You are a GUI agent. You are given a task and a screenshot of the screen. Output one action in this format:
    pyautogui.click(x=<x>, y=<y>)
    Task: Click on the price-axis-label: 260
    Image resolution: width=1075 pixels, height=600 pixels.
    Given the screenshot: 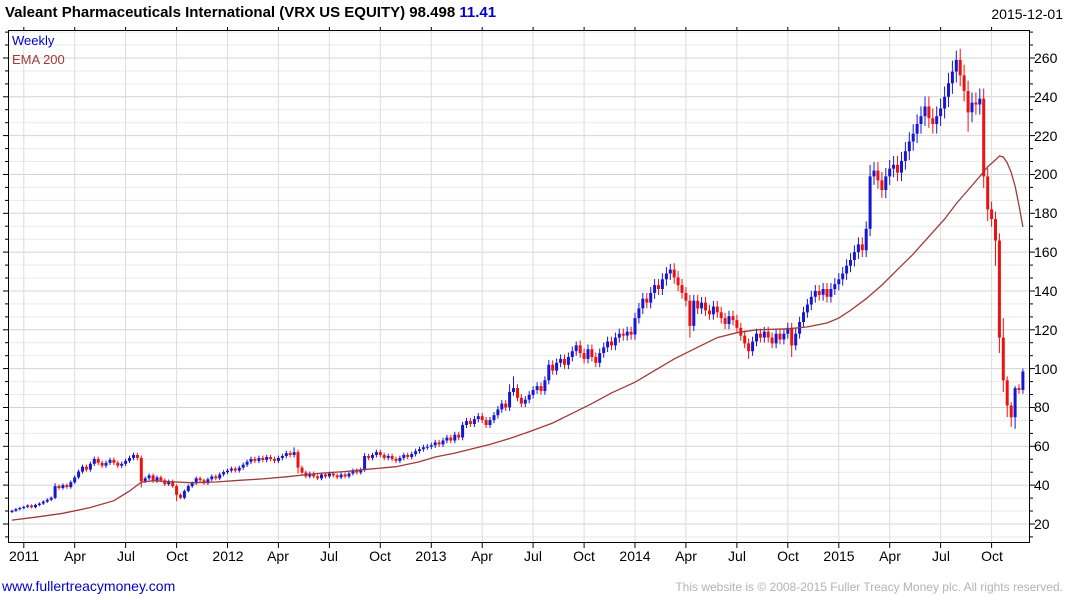 What is the action you would take?
    pyautogui.click(x=1046, y=58)
    